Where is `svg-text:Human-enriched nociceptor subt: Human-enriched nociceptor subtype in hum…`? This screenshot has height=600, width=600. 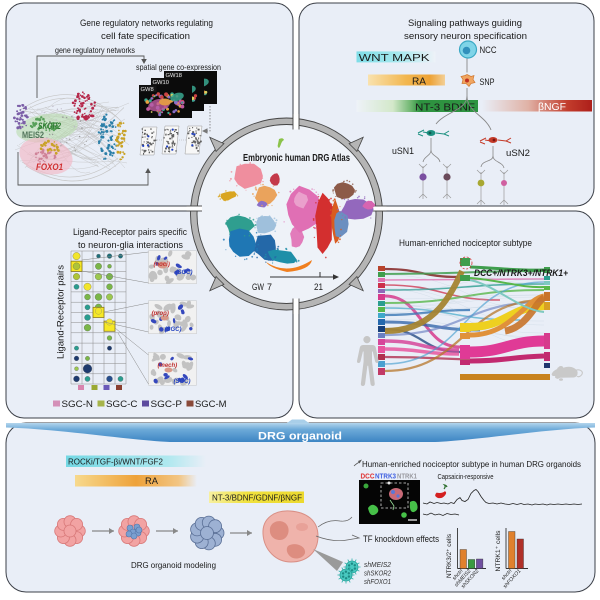 svg-text:Human-enriched nociceptor subt: Human-enriched nociceptor subtype in hum… is located at coordinates (471, 464).